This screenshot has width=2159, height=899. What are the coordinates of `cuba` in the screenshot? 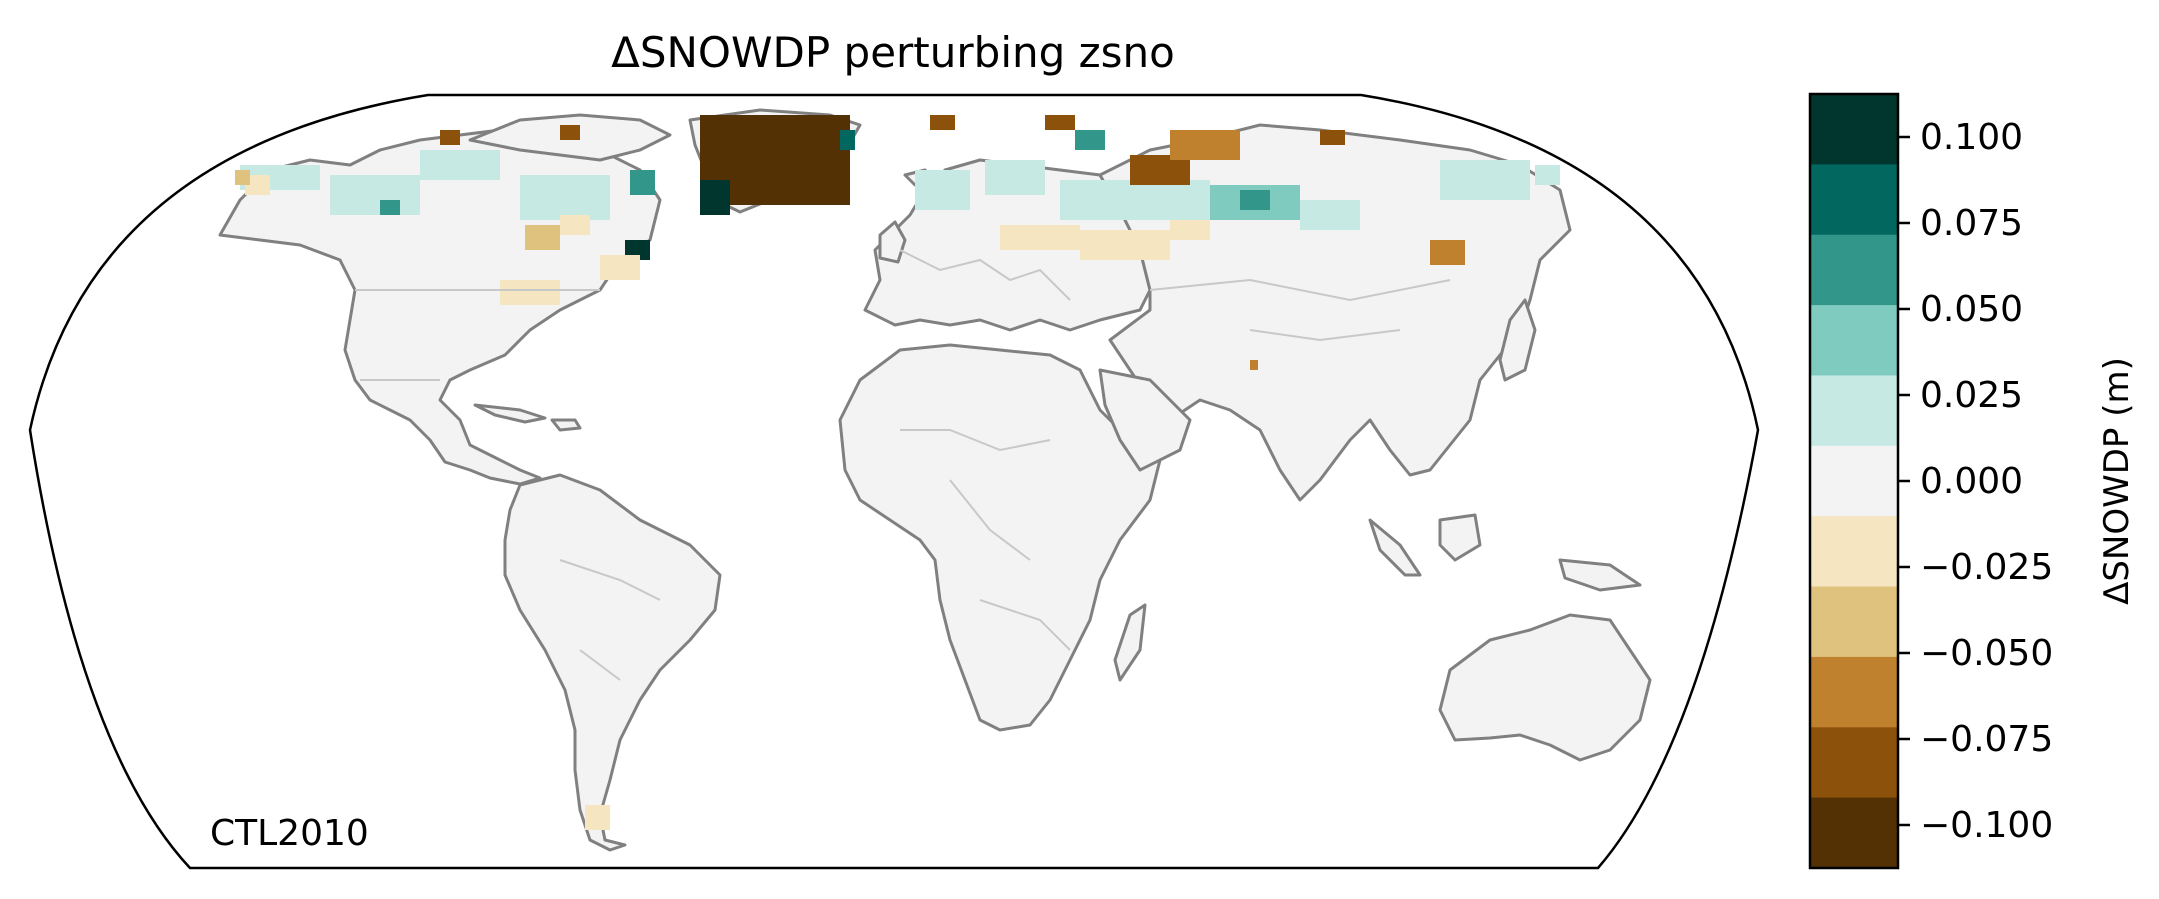 It's located at (510, 413).